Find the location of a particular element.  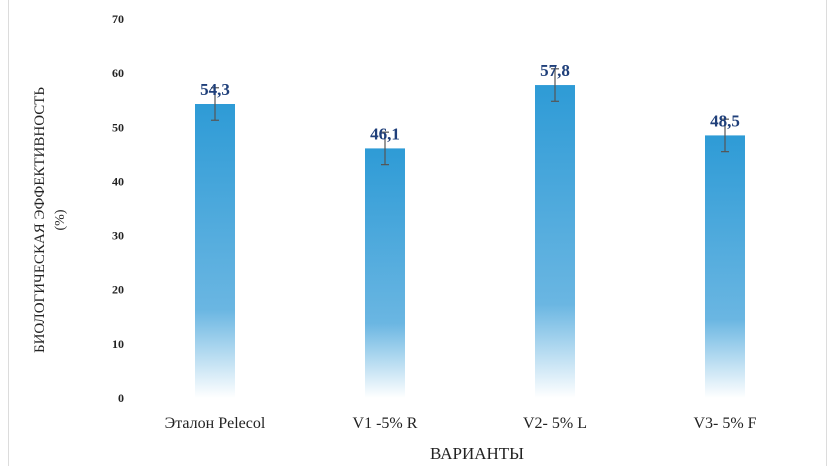

x-axis-ticks: Эталон Pelecol V1 -5% R V2- 5% L V3- 5% F is located at coordinates (461, 423).